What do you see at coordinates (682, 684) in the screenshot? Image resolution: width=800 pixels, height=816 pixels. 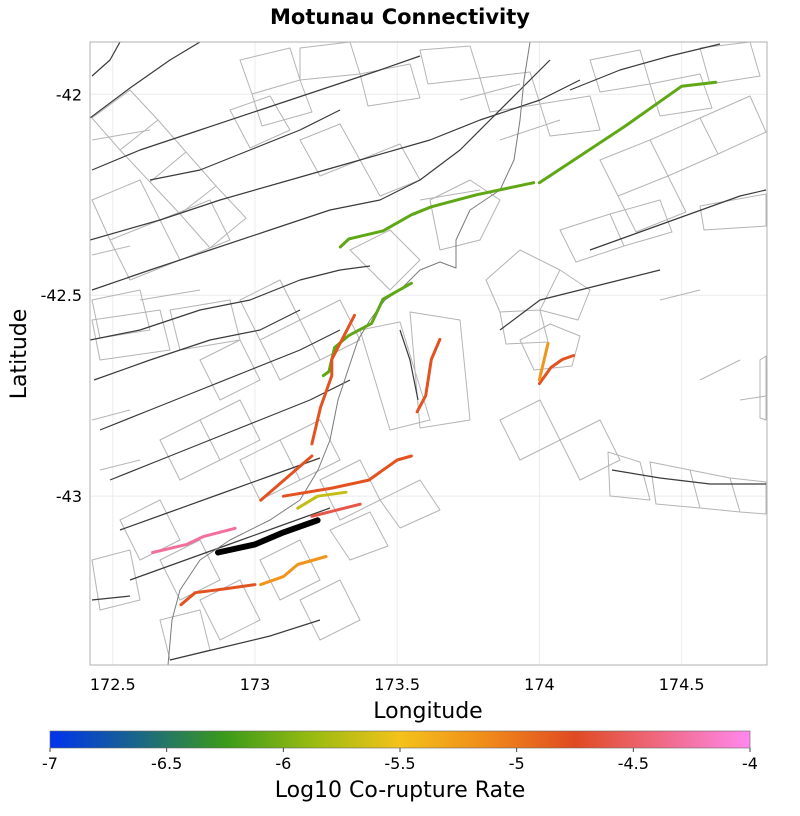 I see `x-tick-label: 174.5` at bounding box center [682, 684].